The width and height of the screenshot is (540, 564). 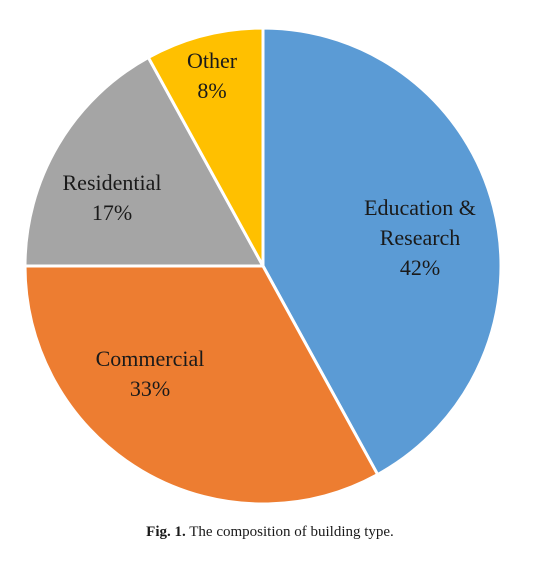 I want to click on figure-number: Fig. 1., so click(x=166, y=532).